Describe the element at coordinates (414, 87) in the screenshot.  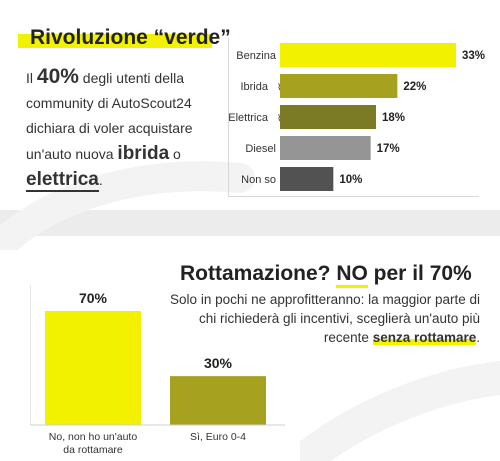
I see `fuel-value-label: 22%` at that location.